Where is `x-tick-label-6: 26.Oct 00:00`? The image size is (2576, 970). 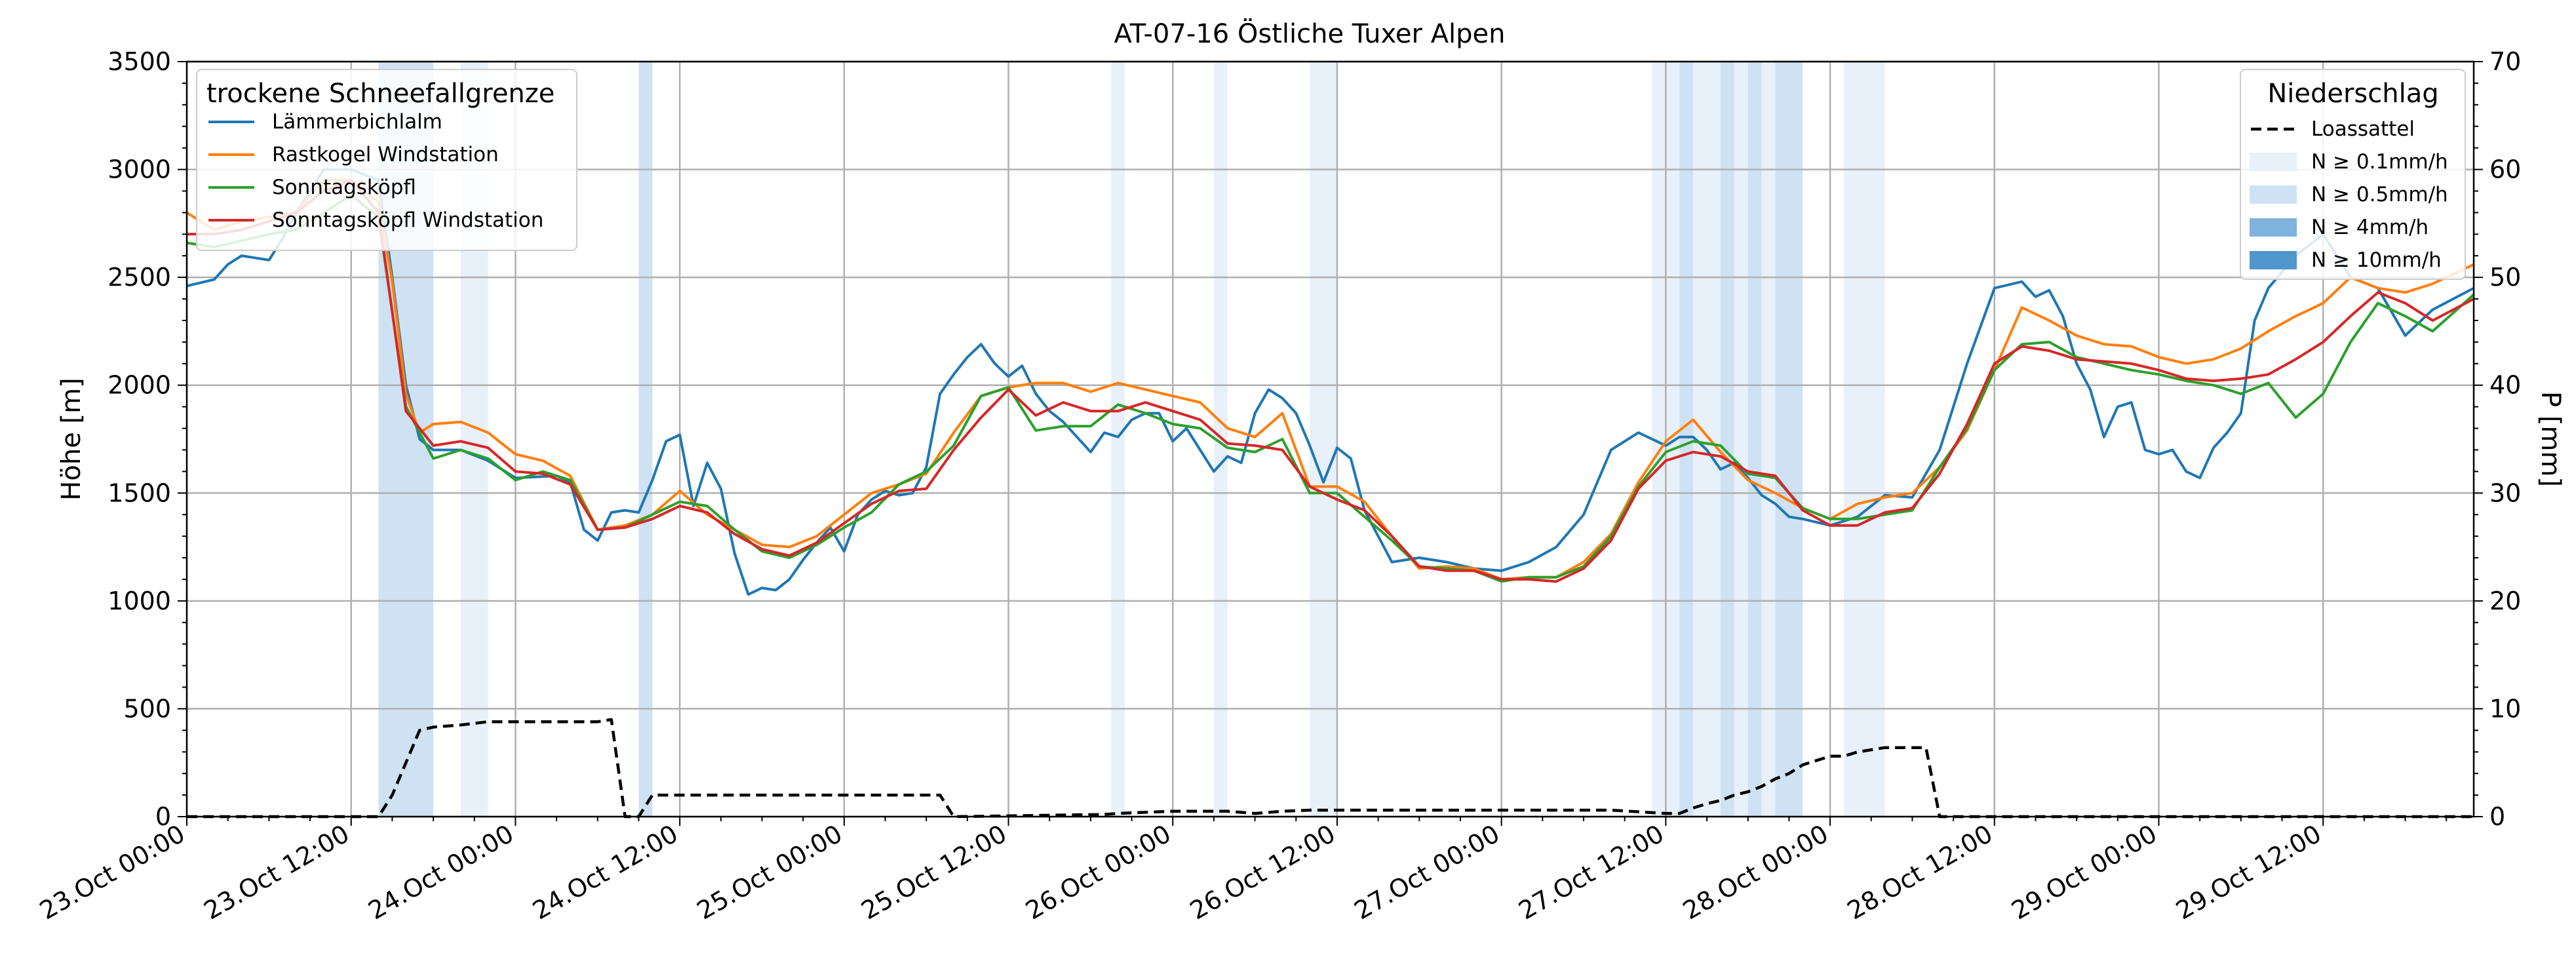 x-tick-label-6: 26.Oct 00:00 is located at coordinates (1098, 872).